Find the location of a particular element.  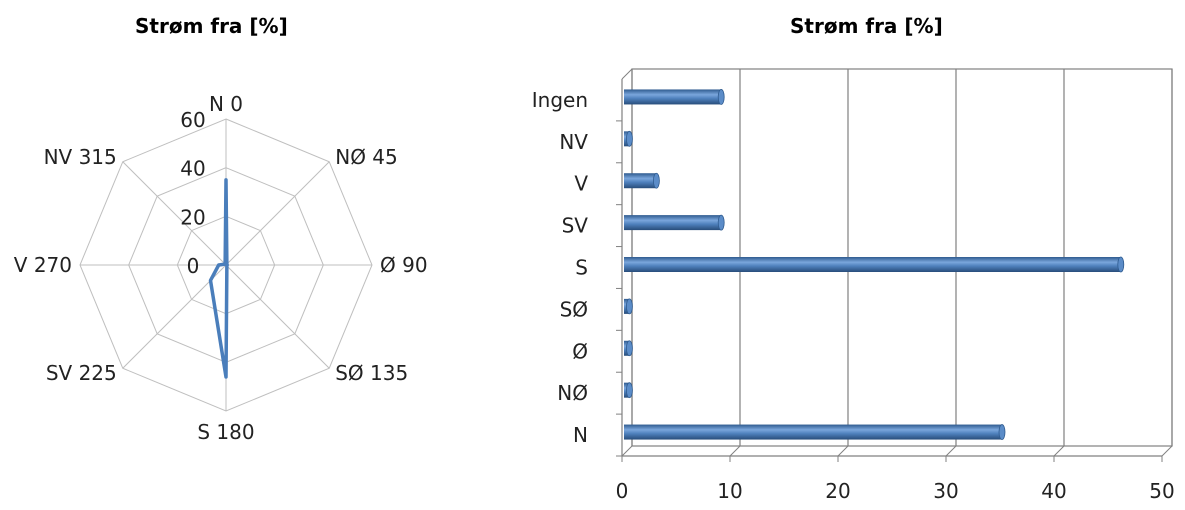

bar-sv is located at coordinates (674, 222).